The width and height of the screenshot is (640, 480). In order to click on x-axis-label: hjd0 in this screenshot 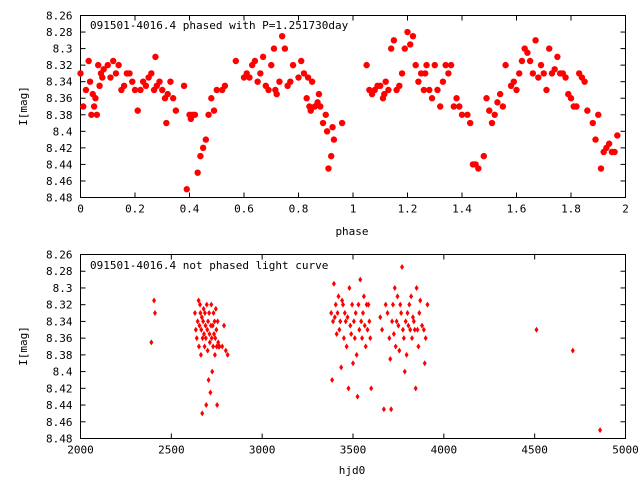, I will do `click(352, 470)`.